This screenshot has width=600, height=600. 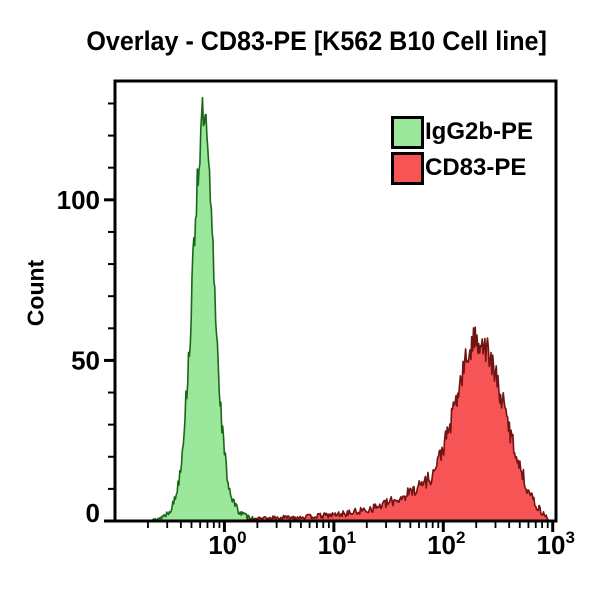 I want to click on legend: IgG2b-PE CD83-PE, so click(x=462, y=151).